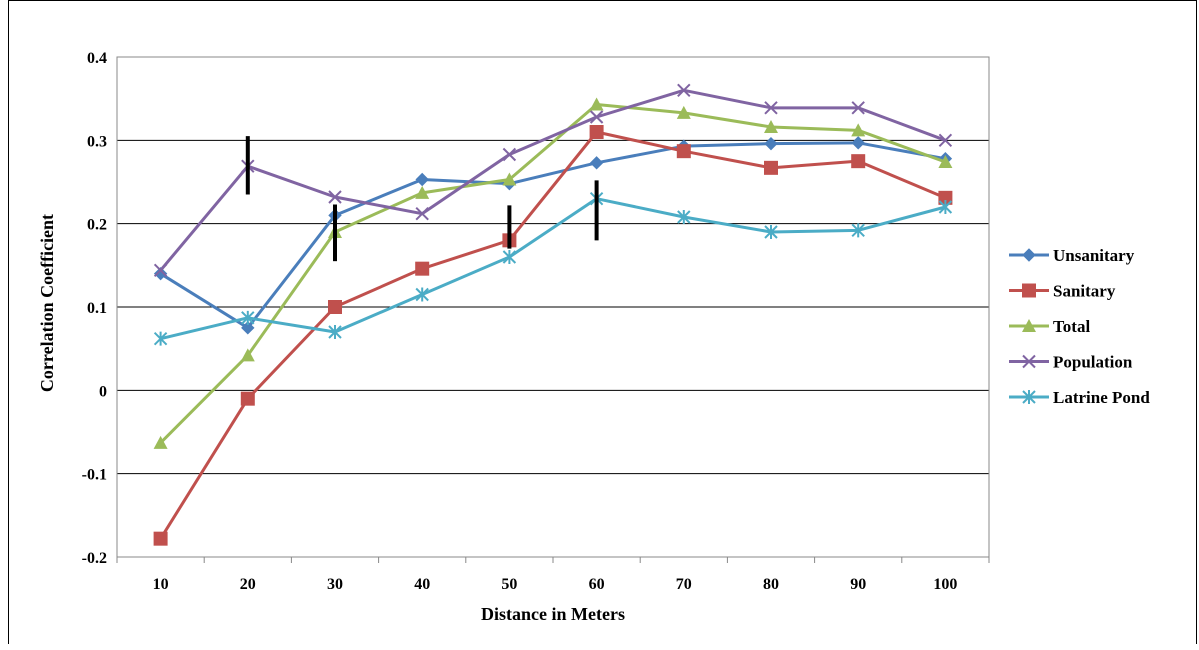 Image resolution: width=1199 pixels, height=650 pixels. I want to click on x-tick-label: 90, so click(858, 584).